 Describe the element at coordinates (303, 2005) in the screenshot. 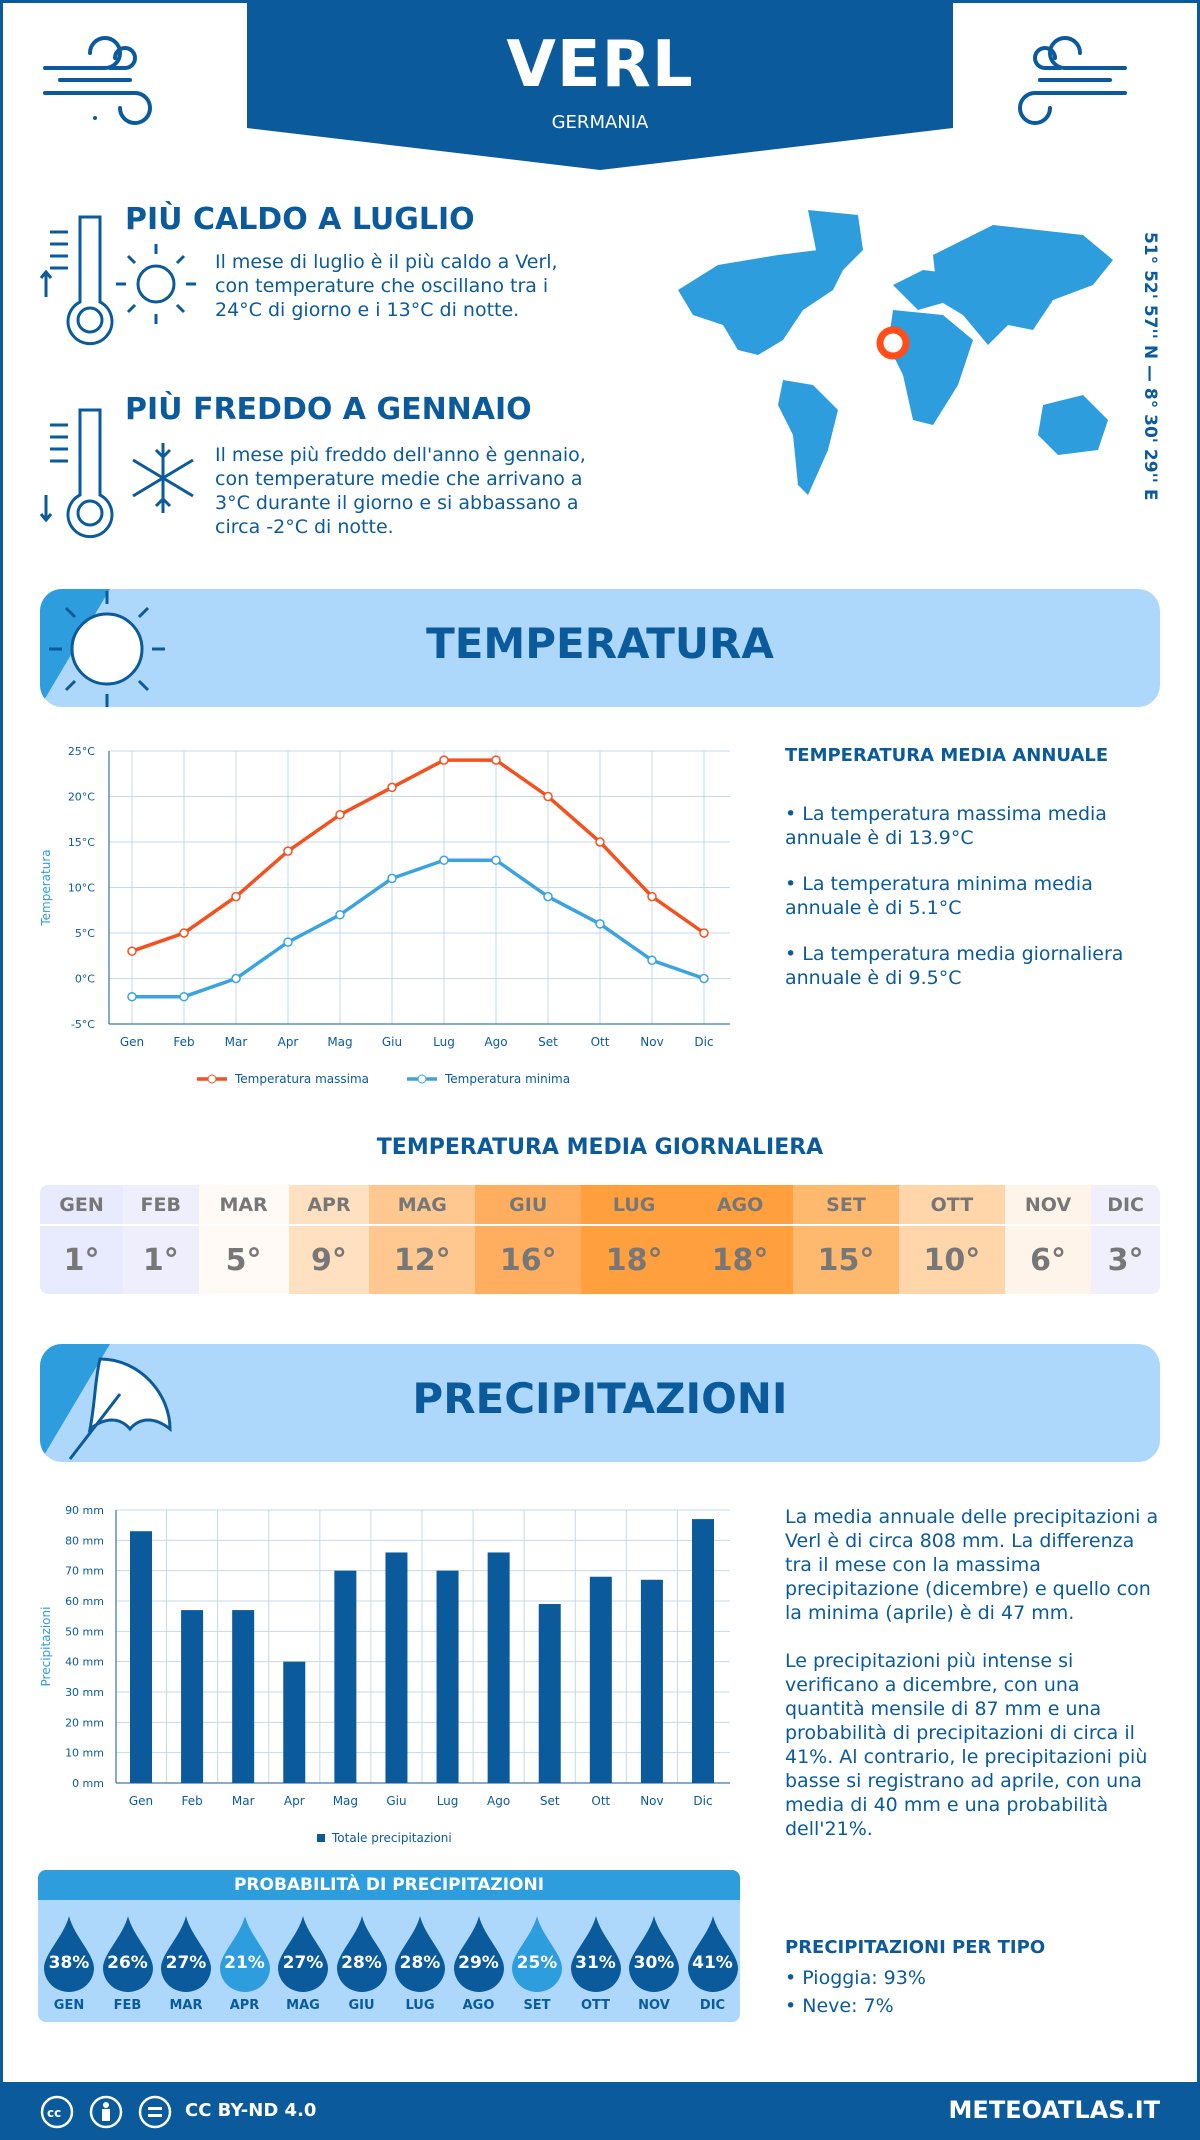

I see `probability-month: MAG` at that location.